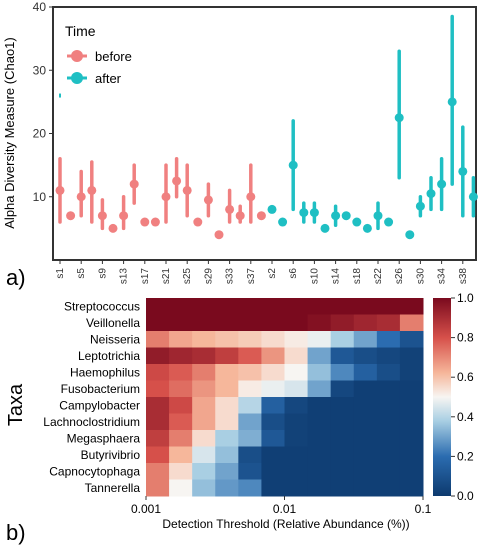  What do you see at coordinates (43, 102) in the screenshot?
I see `panel-a-y-axis: 10 20 30 40` at bounding box center [43, 102].